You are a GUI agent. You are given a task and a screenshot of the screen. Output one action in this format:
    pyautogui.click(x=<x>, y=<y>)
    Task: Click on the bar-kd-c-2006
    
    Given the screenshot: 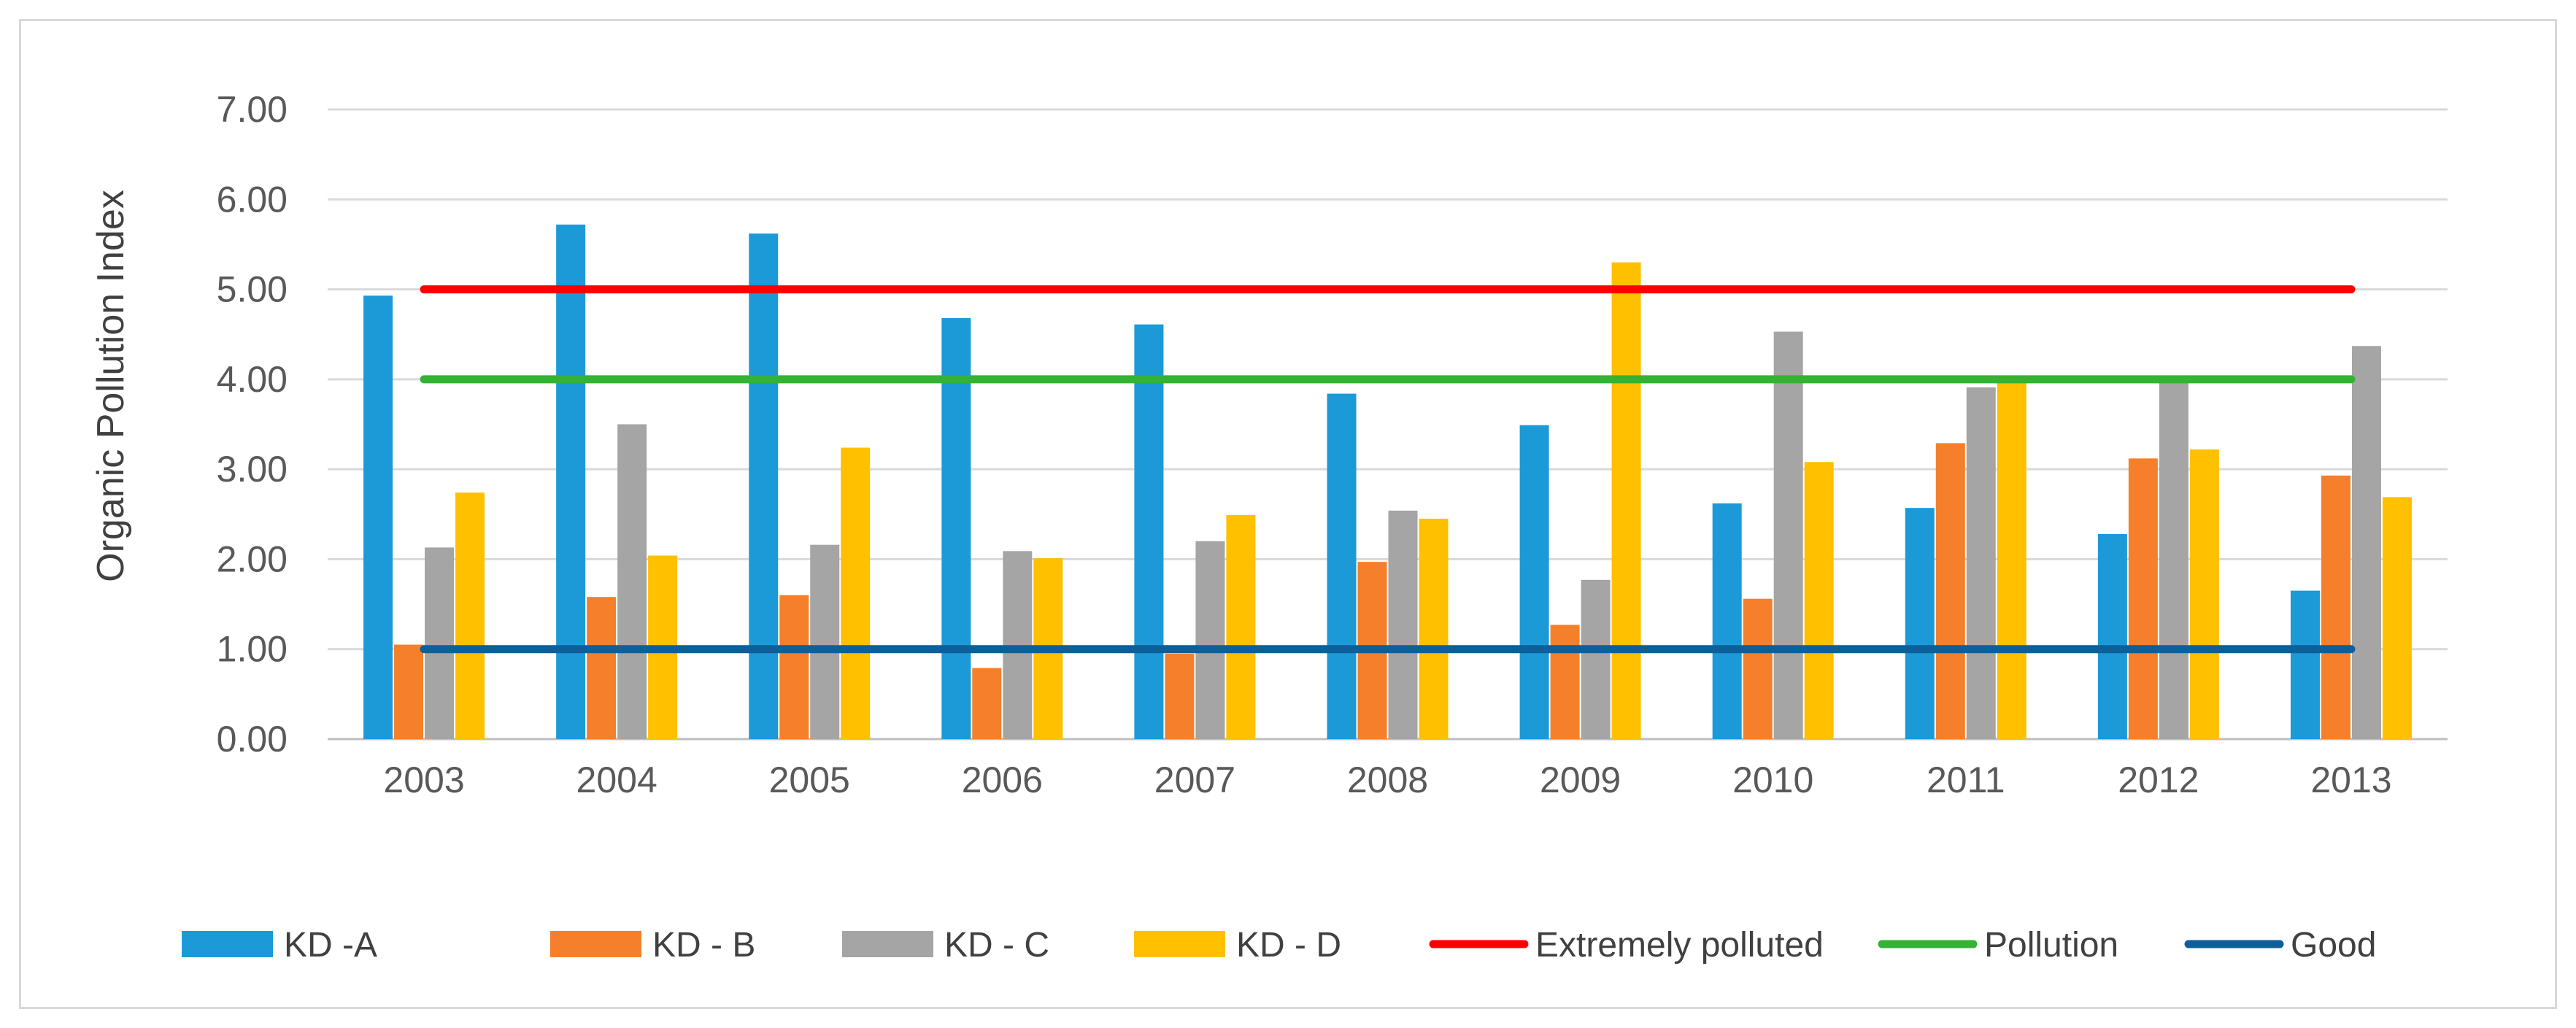 What is the action you would take?
    pyautogui.click(x=1018, y=645)
    